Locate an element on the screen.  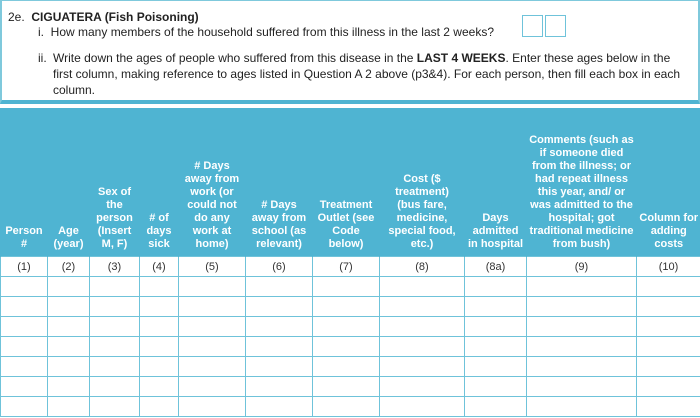
column-header: Treatment Outlet (see Code below) is located at coordinates (346, 182).